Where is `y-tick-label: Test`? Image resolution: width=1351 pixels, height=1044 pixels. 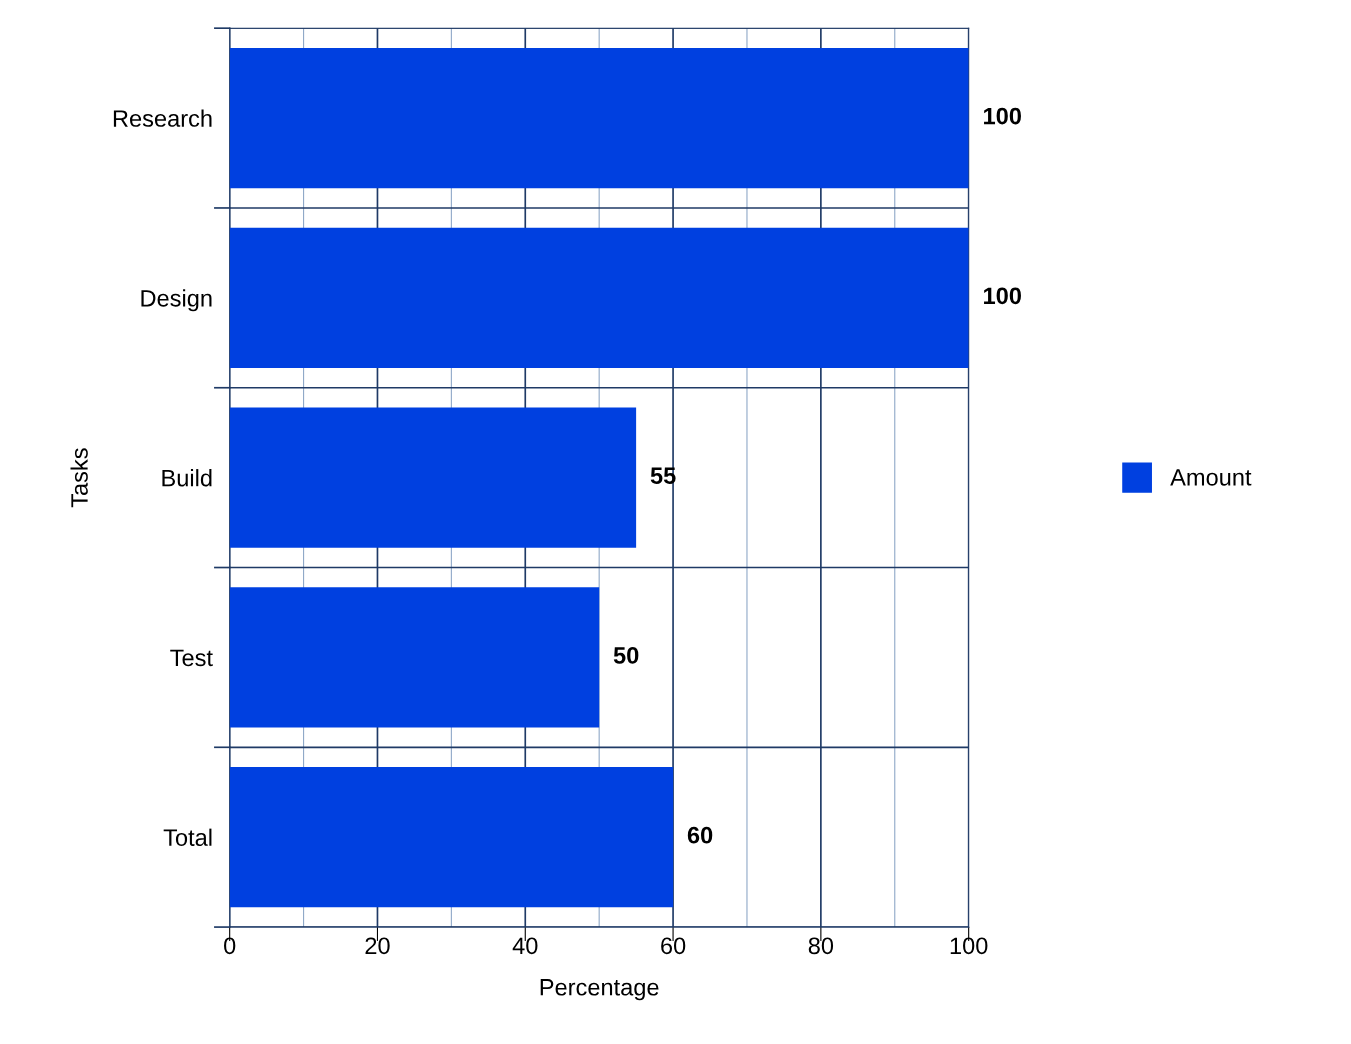 y-tick-label: Test is located at coordinates (191, 658).